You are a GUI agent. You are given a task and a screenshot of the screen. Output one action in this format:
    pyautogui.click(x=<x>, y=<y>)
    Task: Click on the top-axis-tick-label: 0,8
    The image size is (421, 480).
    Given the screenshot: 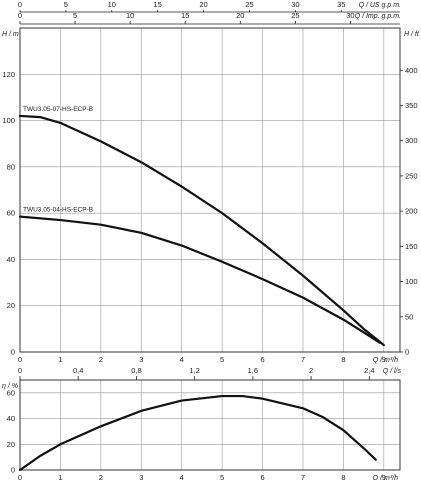 What is the action you would take?
    pyautogui.click(x=136, y=370)
    